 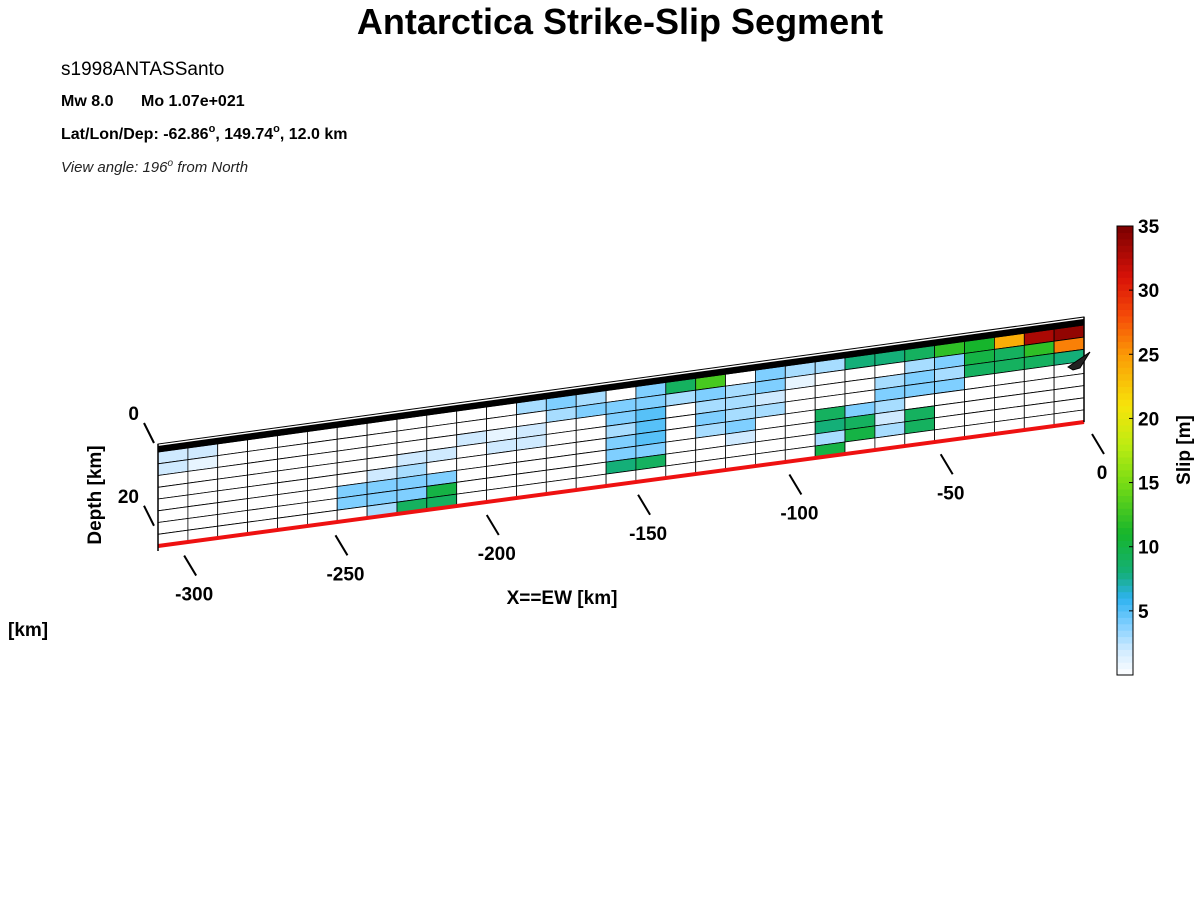 I want to click on x-tick-label: -300, so click(x=194, y=595).